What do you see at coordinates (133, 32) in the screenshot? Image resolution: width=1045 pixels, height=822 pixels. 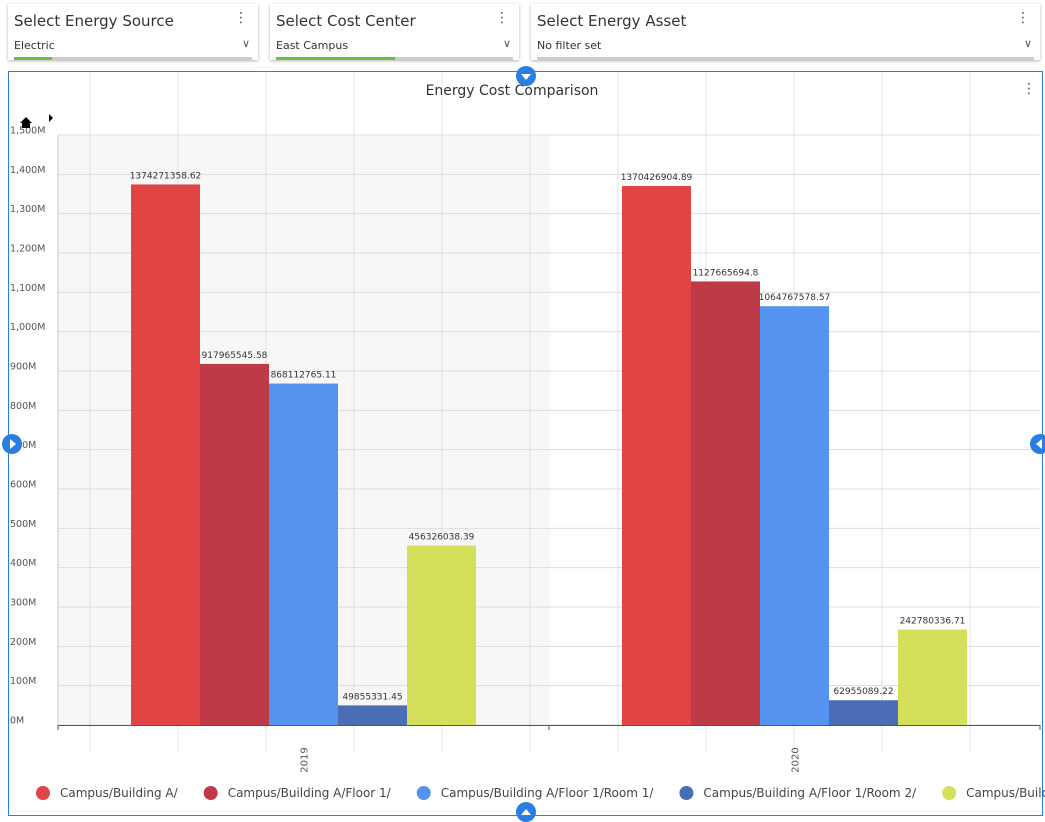 I see `filter-card: Select Energy Source ⋮ Electric ∨` at bounding box center [133, 32].